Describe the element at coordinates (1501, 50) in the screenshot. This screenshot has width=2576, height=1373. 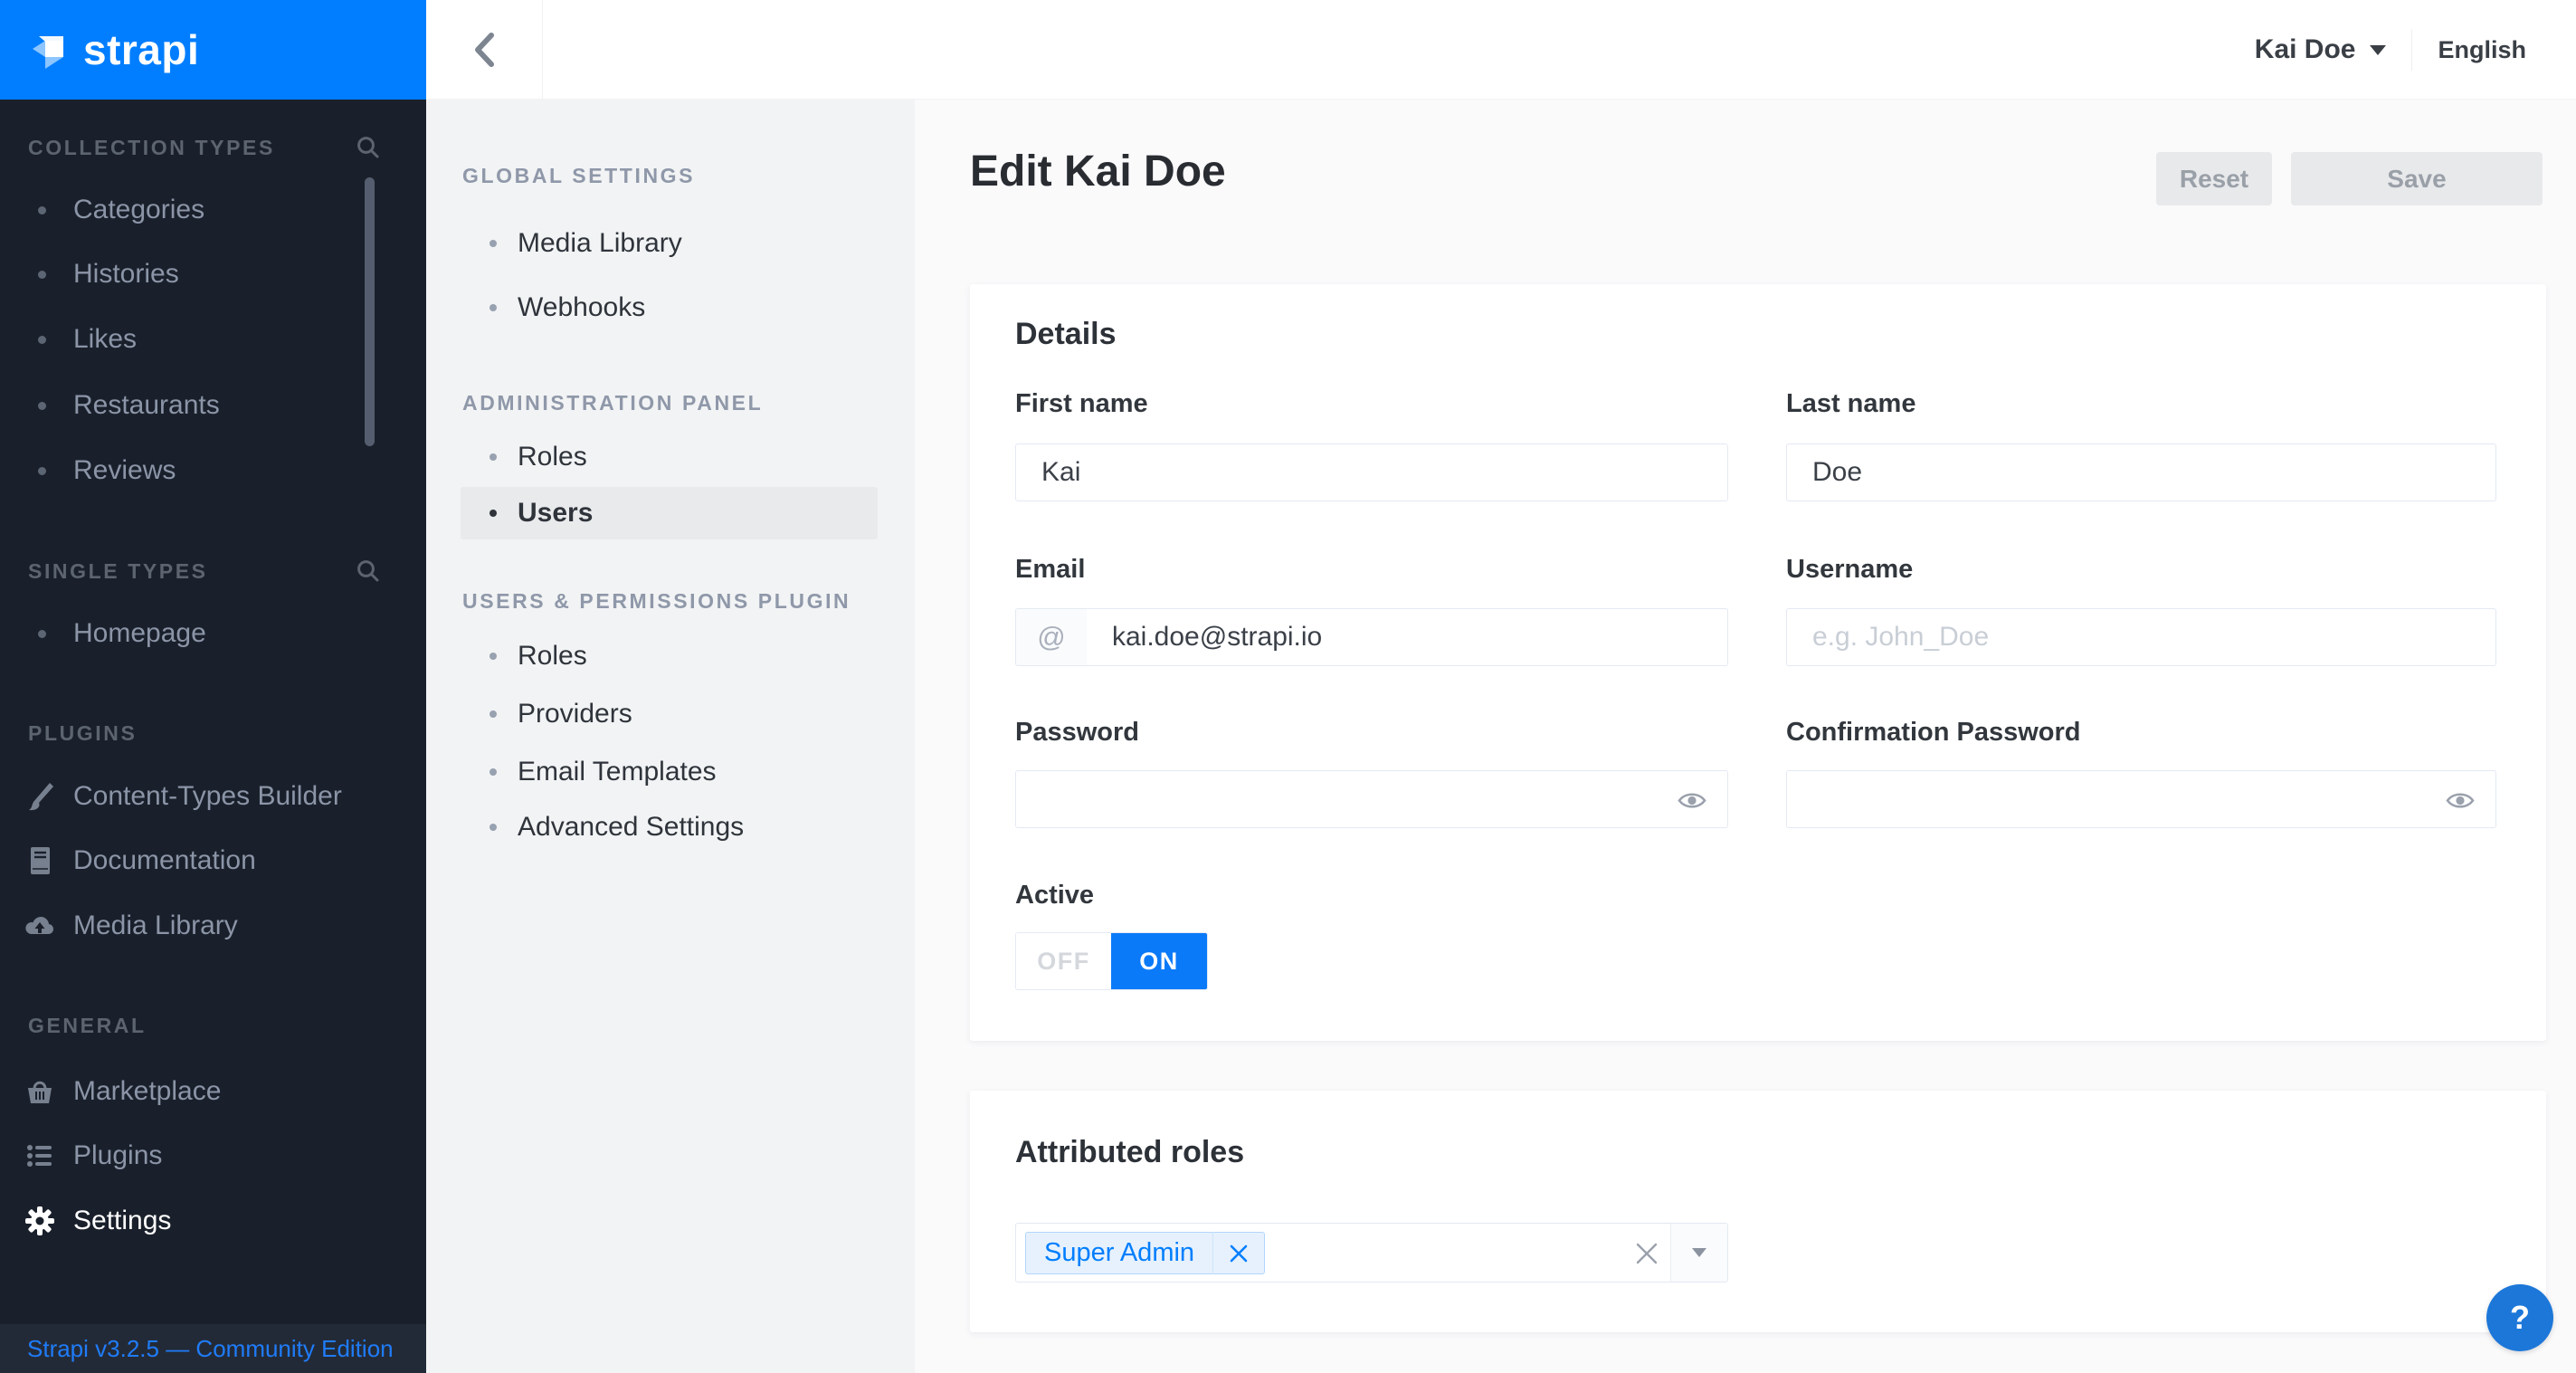
I see `topbar: Kai Doe English` at that location.